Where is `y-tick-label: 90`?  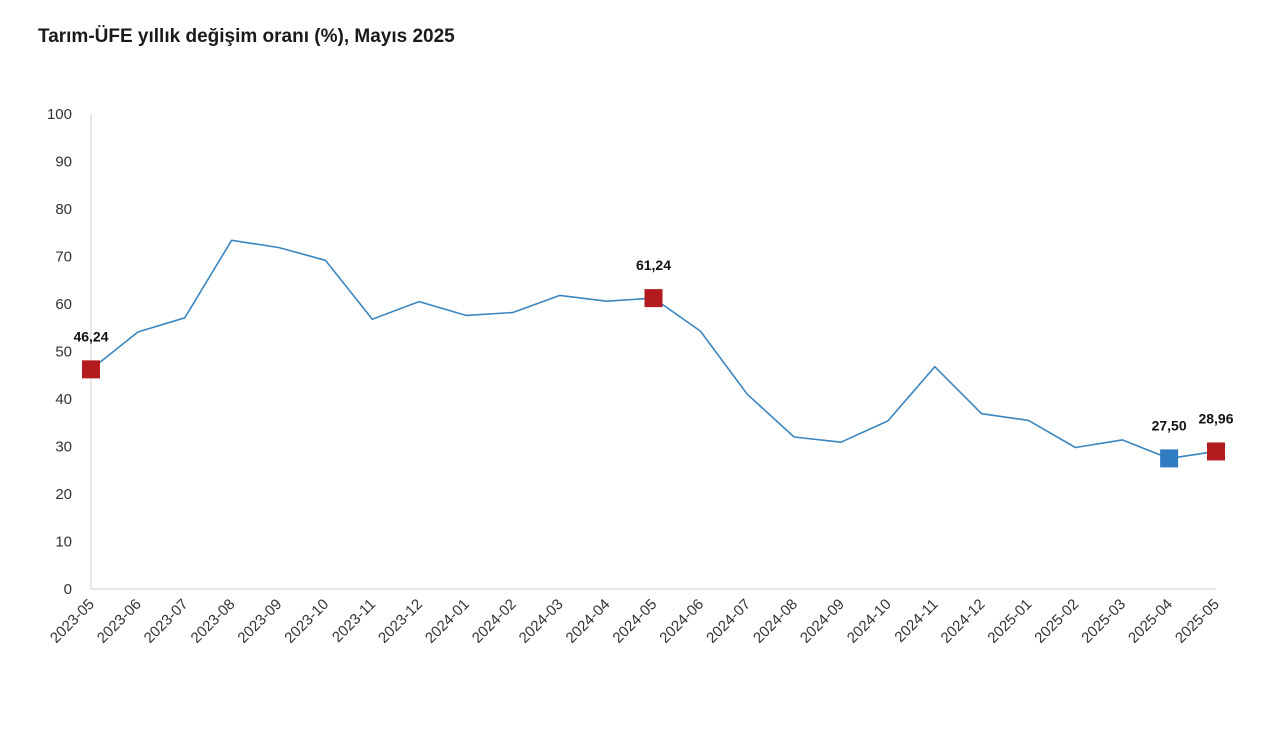 y-tick-label: 90 is located at coordinates (63, 162).